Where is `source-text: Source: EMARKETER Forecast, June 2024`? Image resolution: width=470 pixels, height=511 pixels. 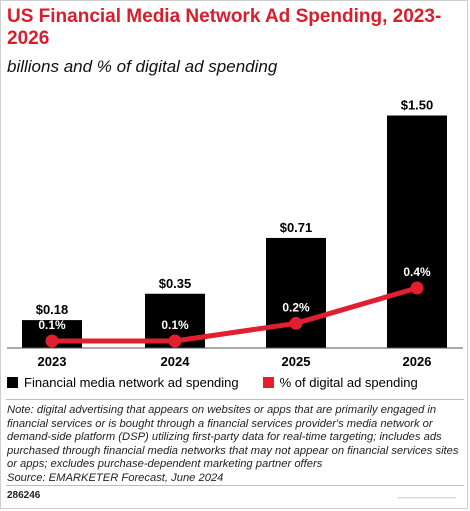 source-text: Source: EMARKETER Forecast, June 2024 is located at coordinates (115, 477).